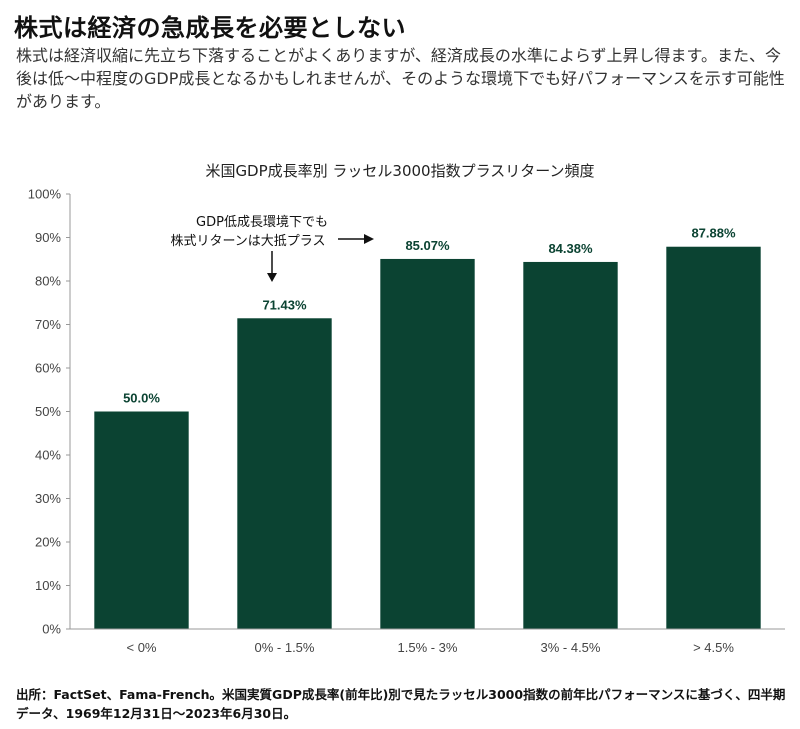  I want to click on page-title: 株式は経済の急成長を必要としない, so click(210, 28).